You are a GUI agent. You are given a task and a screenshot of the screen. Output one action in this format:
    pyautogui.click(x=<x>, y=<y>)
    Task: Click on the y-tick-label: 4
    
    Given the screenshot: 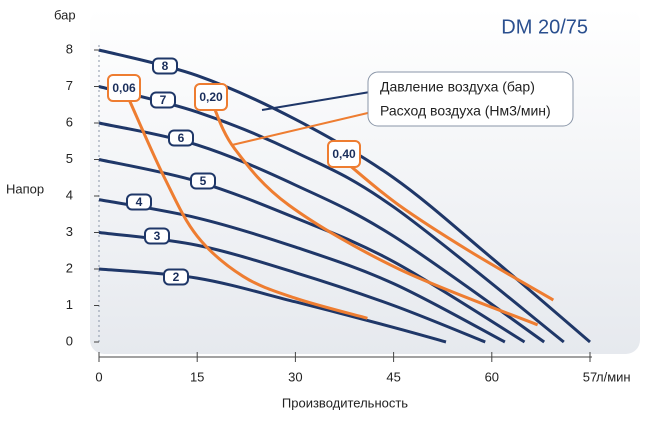 What is the action you would take?
    pyautogui.click(x=69, y=194)
    